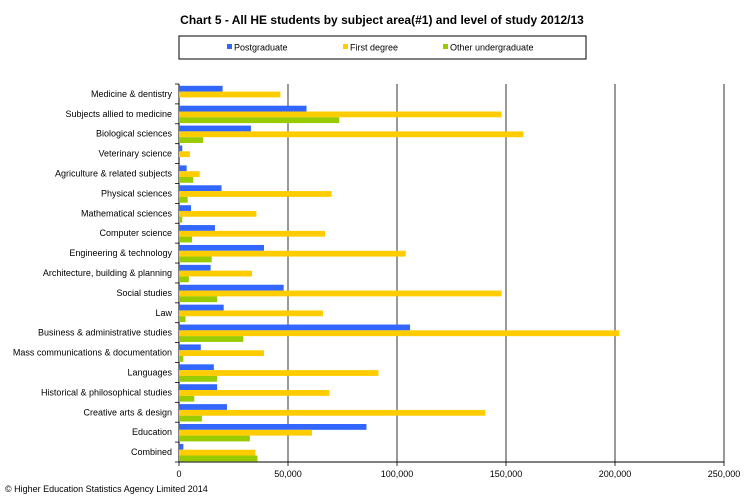 This screenshot has width=754, height=504. Describe the element at coordinates (144, 293) in the screenshot. I see `category-label: Social studies` at that location.